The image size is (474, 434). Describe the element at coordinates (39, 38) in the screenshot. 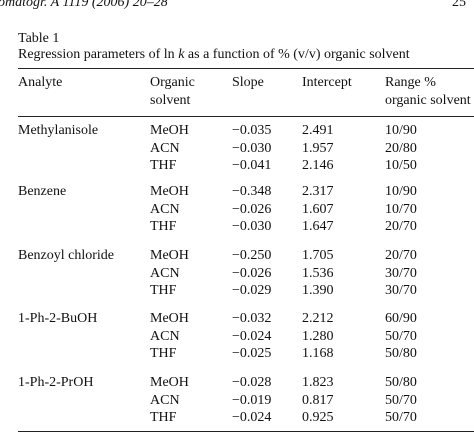

I see `table-label: Table 1` at that location.